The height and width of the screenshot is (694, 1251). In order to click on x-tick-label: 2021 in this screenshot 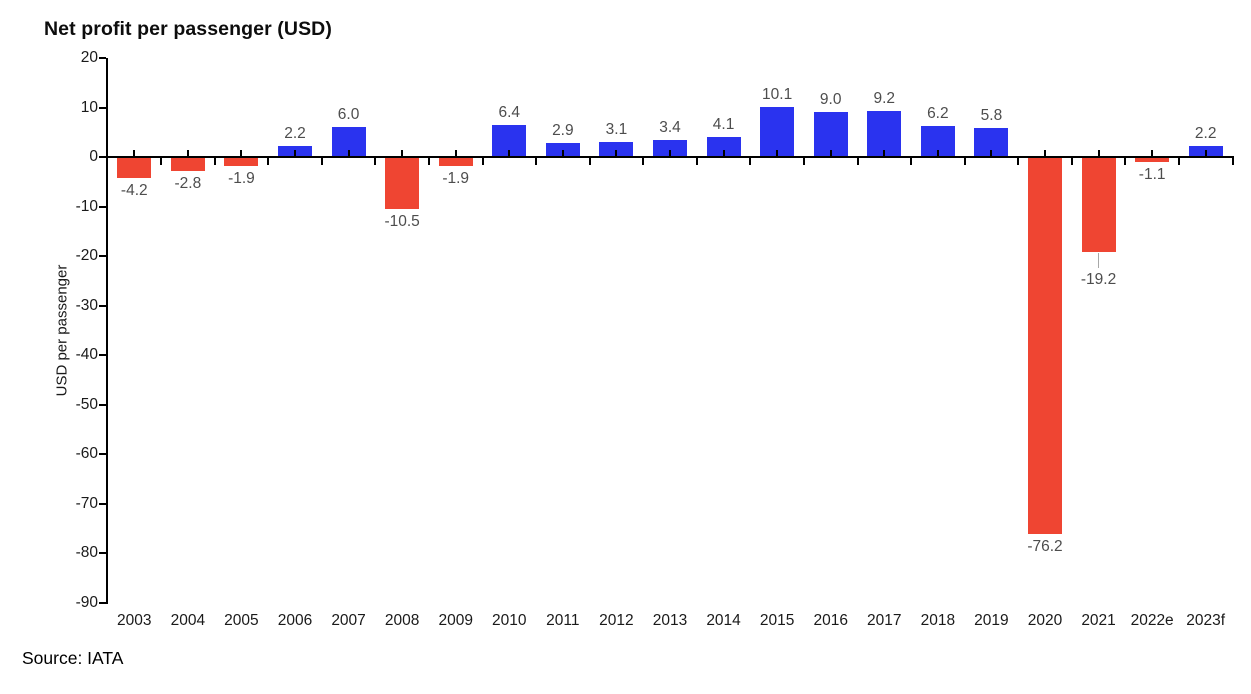, I will do `click(1098, 620)`.